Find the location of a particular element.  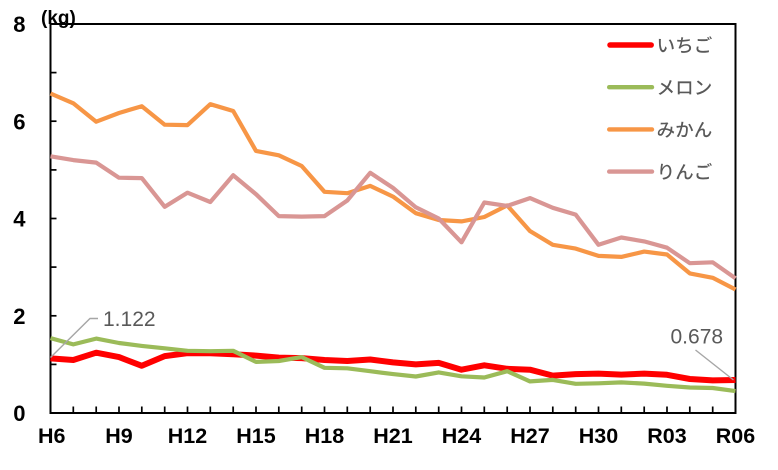

svg-text: (kg) is located at coordinates (58, 18).